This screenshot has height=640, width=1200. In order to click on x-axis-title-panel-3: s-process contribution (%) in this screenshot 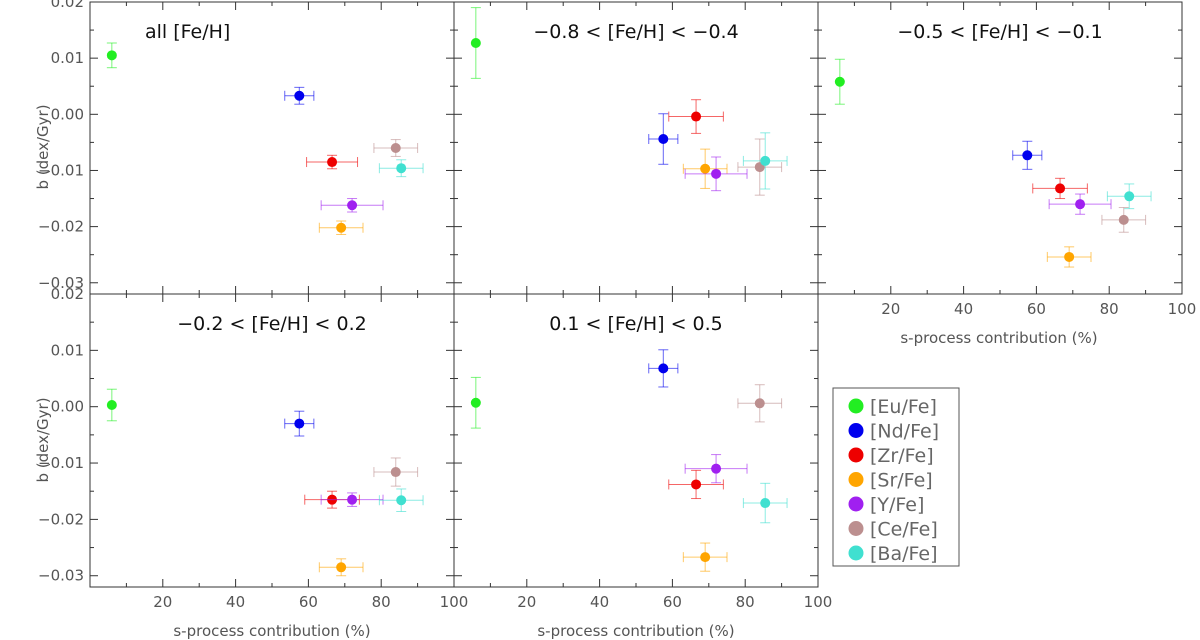, I will do `click(998, 338)`.